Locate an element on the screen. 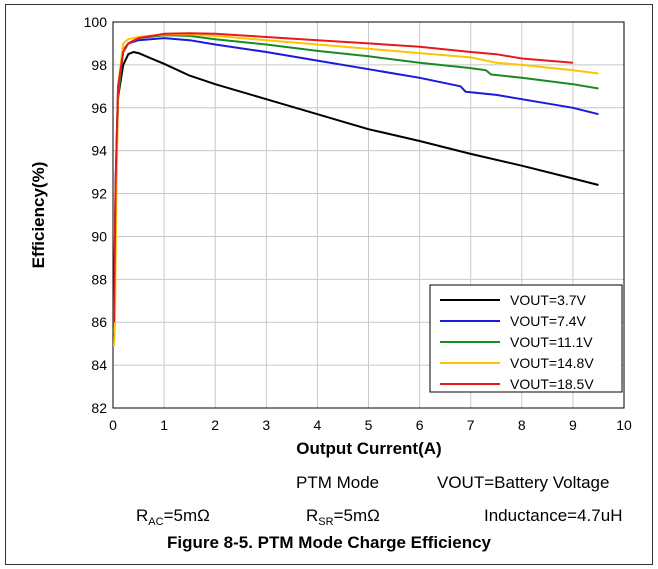 The width and height of the screenshot is (658, 569). y-tick-label: 84 is located at coordinates (99, 365).